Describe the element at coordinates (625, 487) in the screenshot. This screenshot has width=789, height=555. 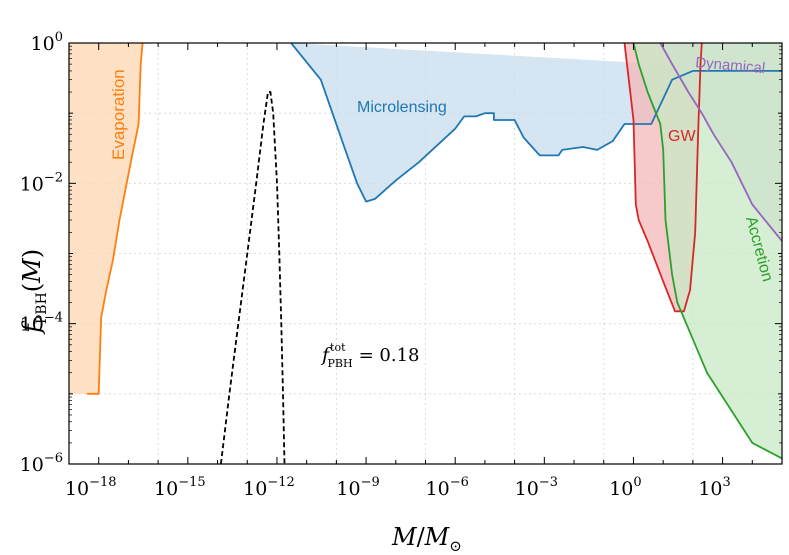
I see `x-tick-label: 10⁰` at that location.